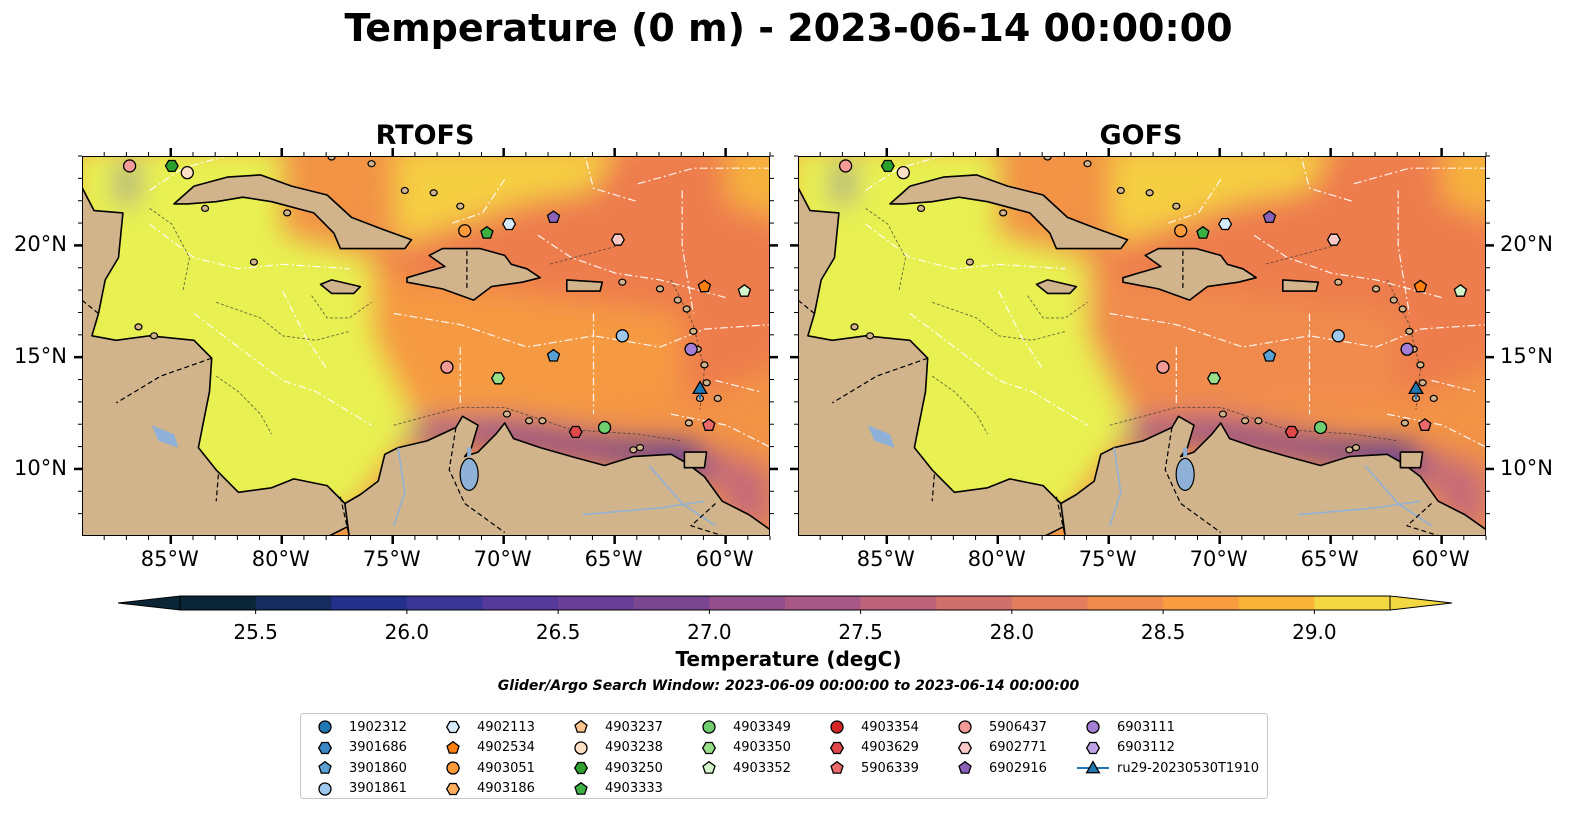 This screenshot has width=1577, height=827. Describe the element at coordinates (890, 768) in the screenshot. I see `legend-label: 5906339` at that location.